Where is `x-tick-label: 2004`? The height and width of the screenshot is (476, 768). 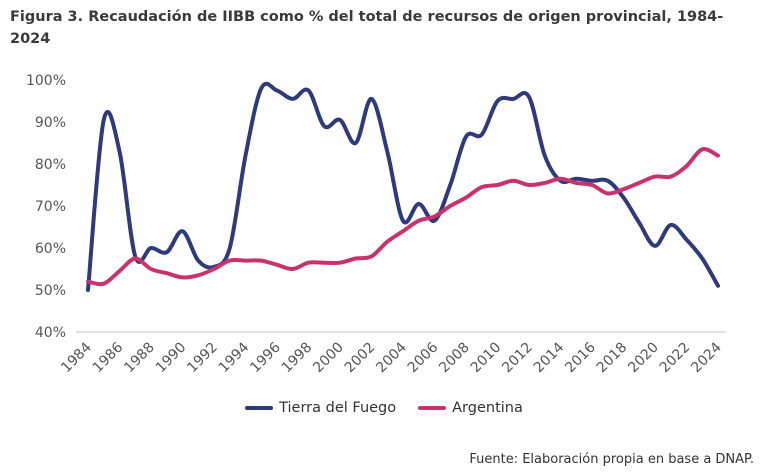
x-tick-label: 2004 is located at coordinates (391, 357).